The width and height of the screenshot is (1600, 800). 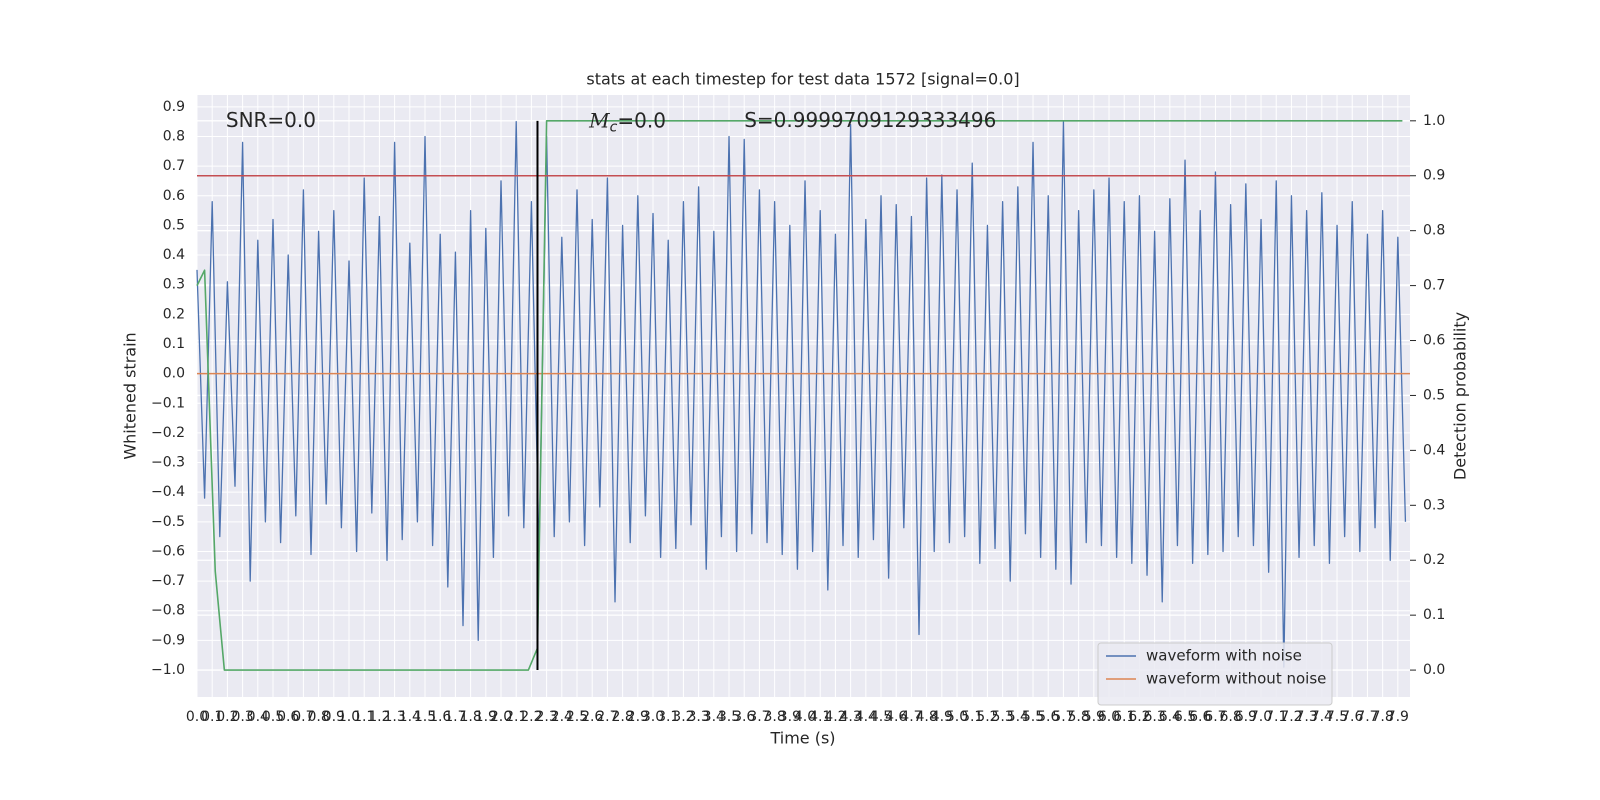 I want to click on x-tick-label: 0.0, so click(x=197, y=717).